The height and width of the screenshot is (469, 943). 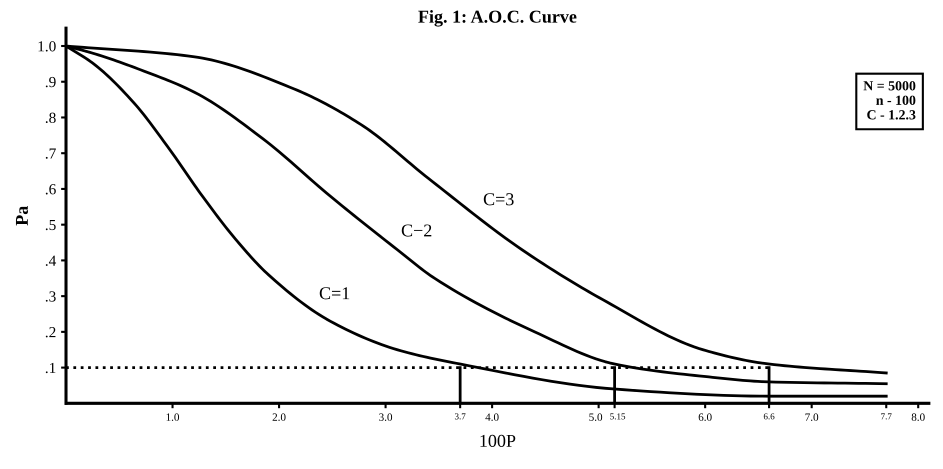 I want to click on y-tick-label: .8, so click(x=51, y=117).